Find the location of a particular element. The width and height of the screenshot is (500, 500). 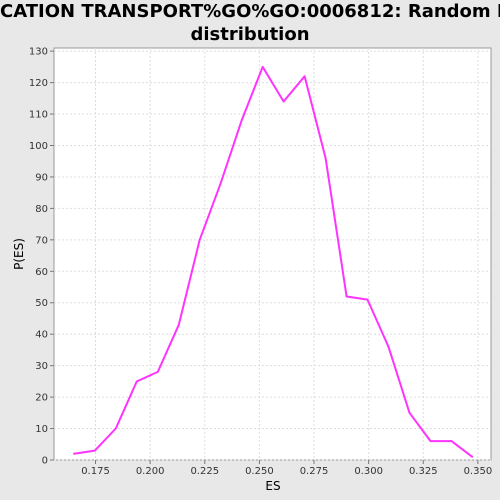

y-tick-label: 100 is located at coordinates (38, 146).